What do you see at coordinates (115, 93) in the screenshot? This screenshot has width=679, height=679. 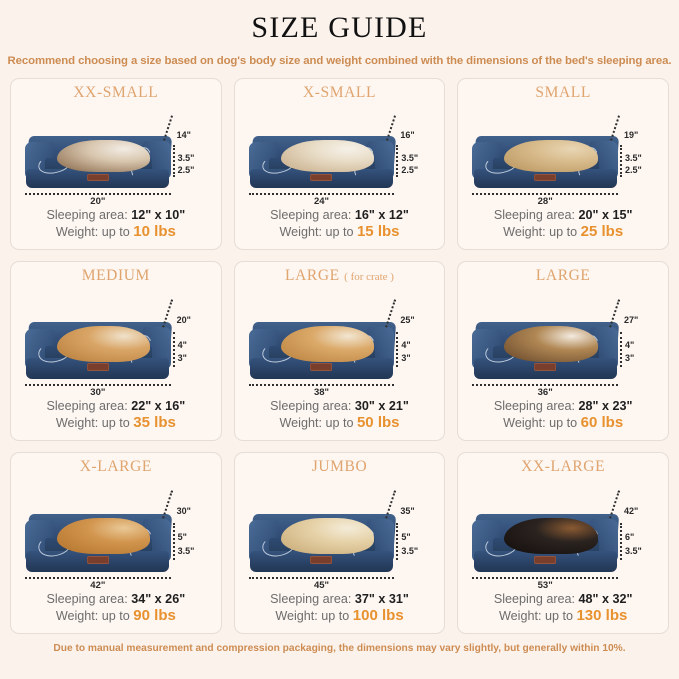 I see `size-card-title: XX-SMALL` at bounding box center [115, 93].